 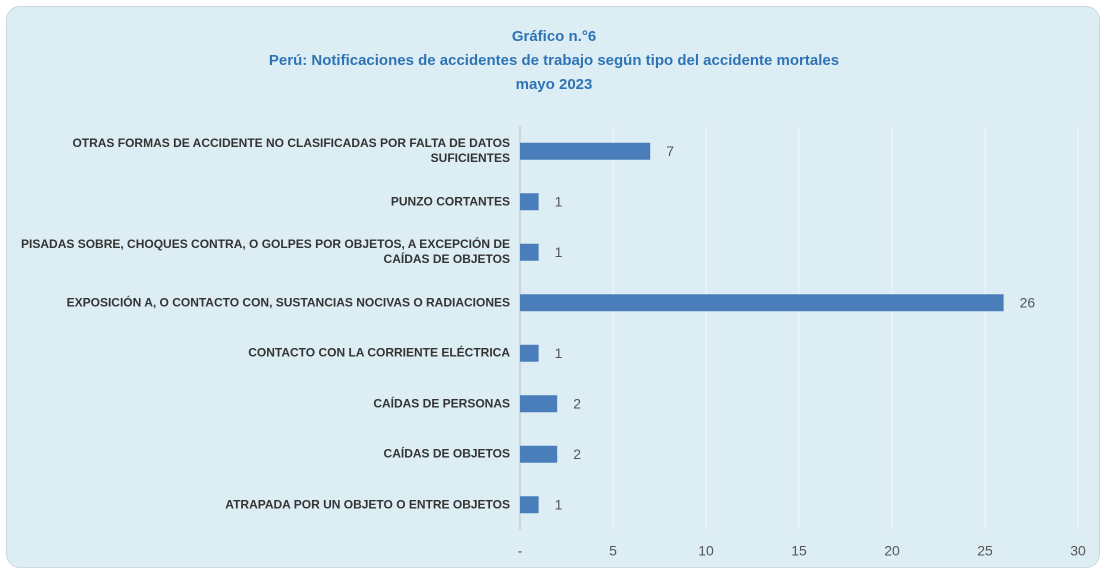 What do you see at coordinates (1078, 551) in the screenshot?
I see `x-tick-label: 30` at bounding box center [1078, 551].